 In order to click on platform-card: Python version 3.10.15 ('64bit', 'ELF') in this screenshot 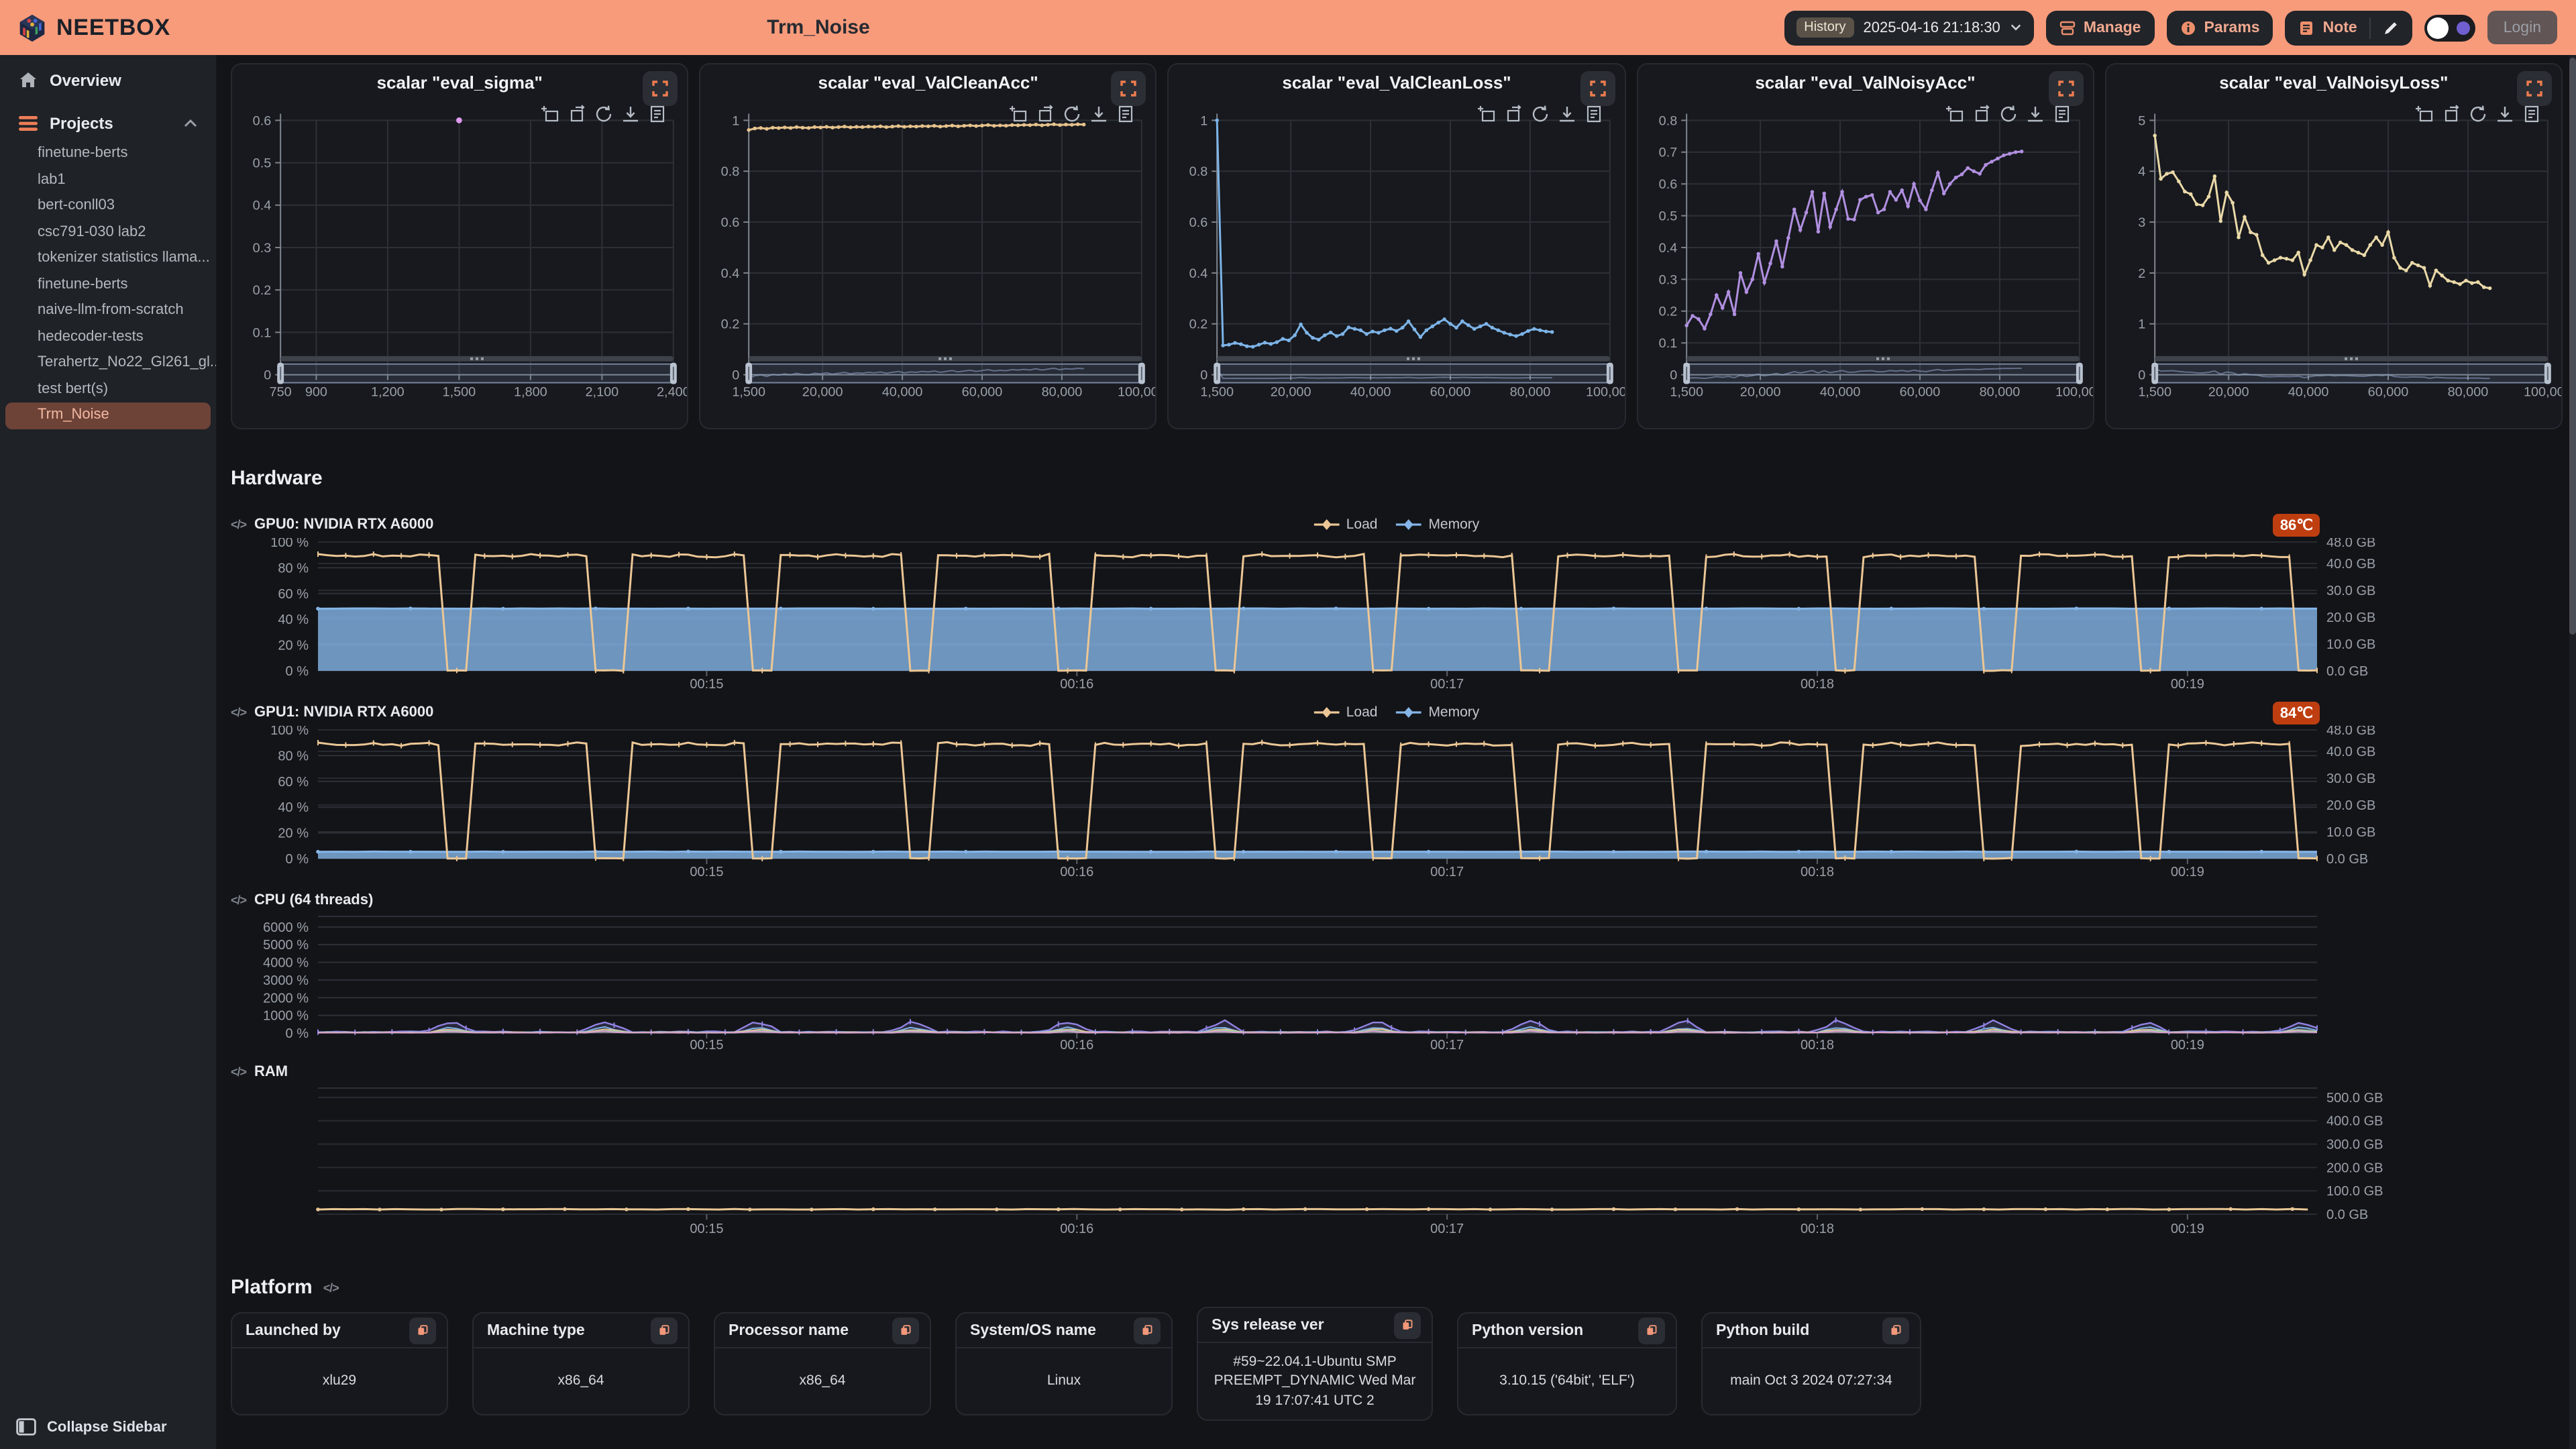, I will do `click(1567, 1363)`.